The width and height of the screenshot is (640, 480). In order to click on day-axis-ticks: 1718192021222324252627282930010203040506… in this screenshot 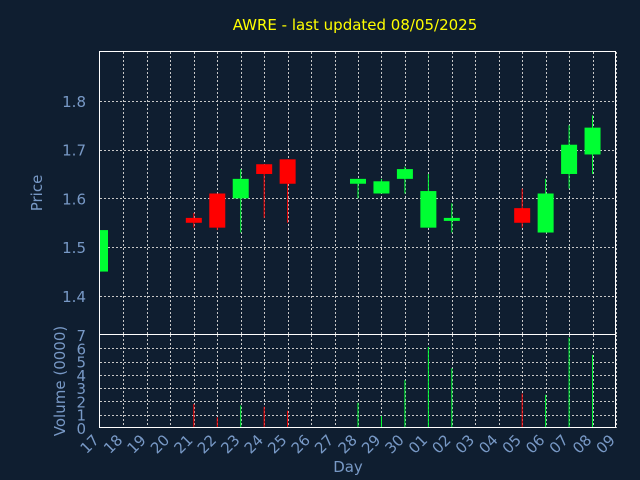, I will do `click(348, 444)`.